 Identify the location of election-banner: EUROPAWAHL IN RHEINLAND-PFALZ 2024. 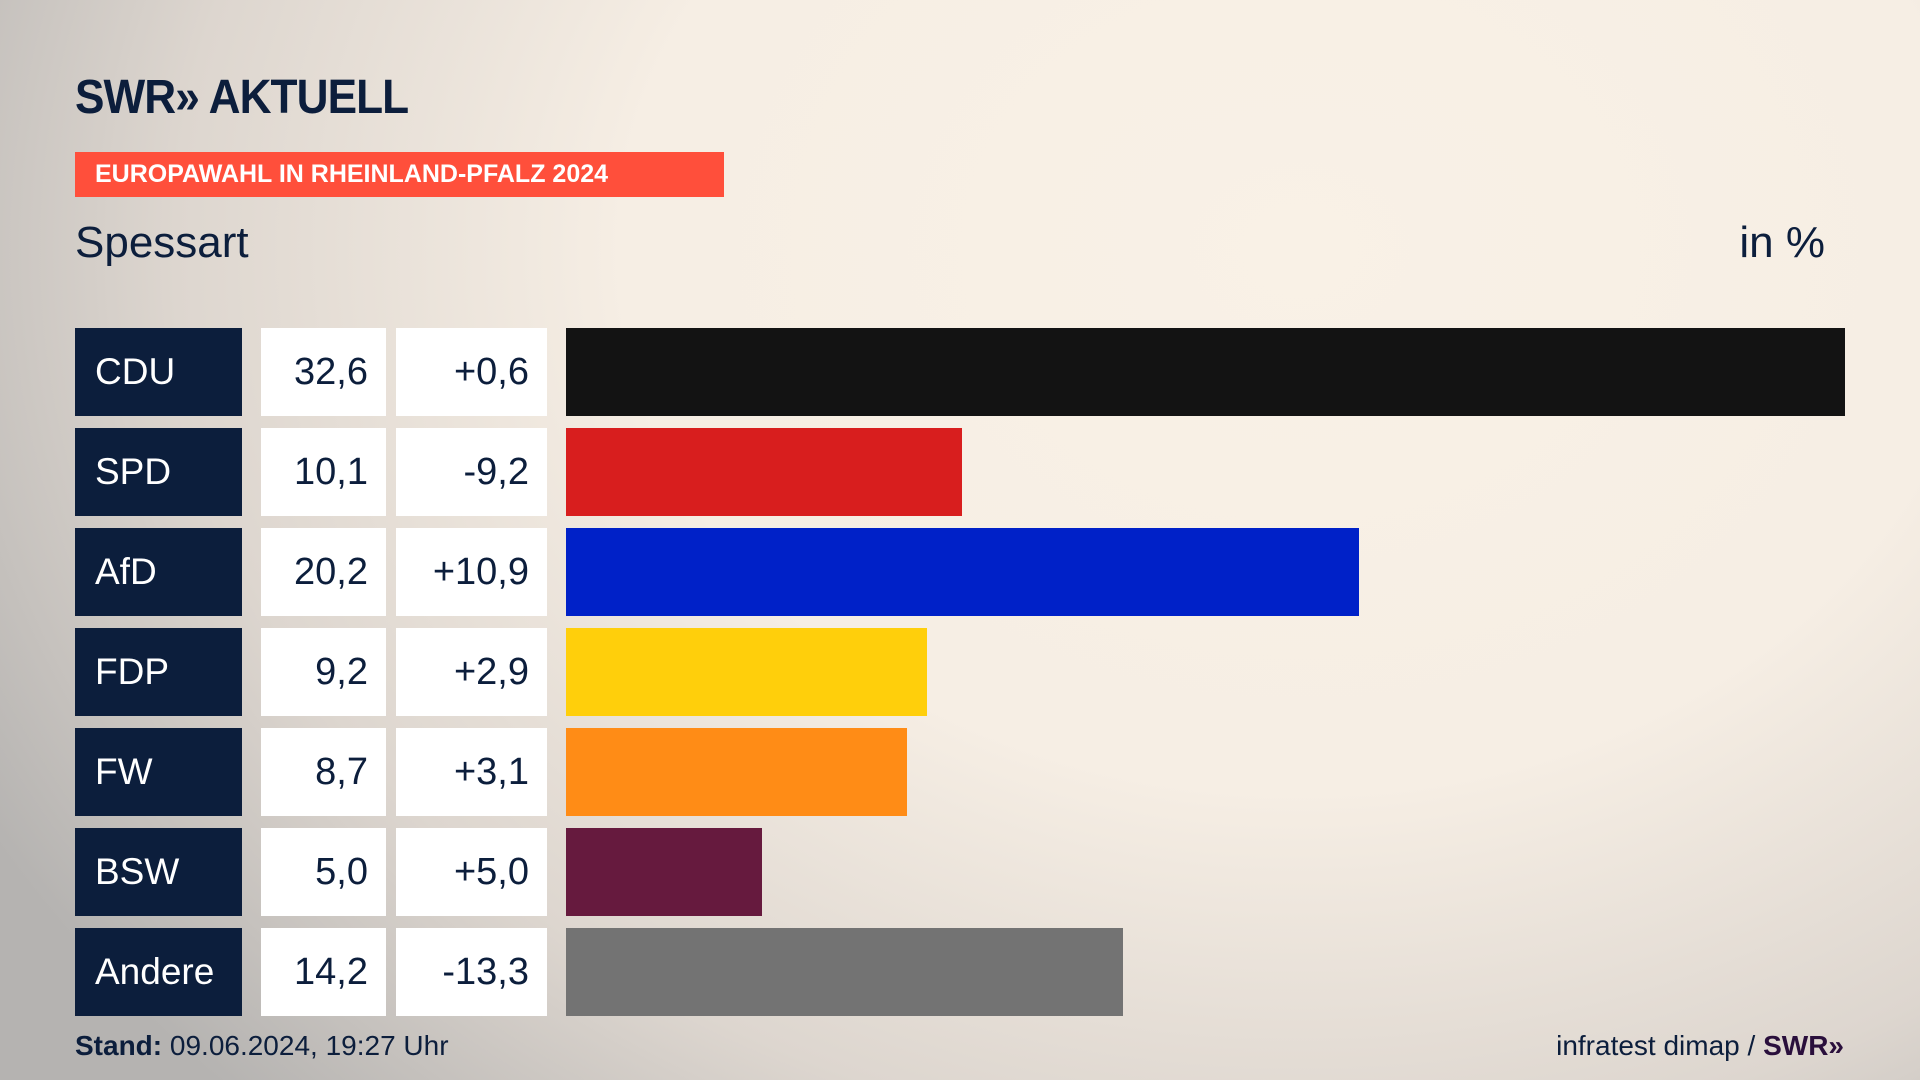
(399, 174).